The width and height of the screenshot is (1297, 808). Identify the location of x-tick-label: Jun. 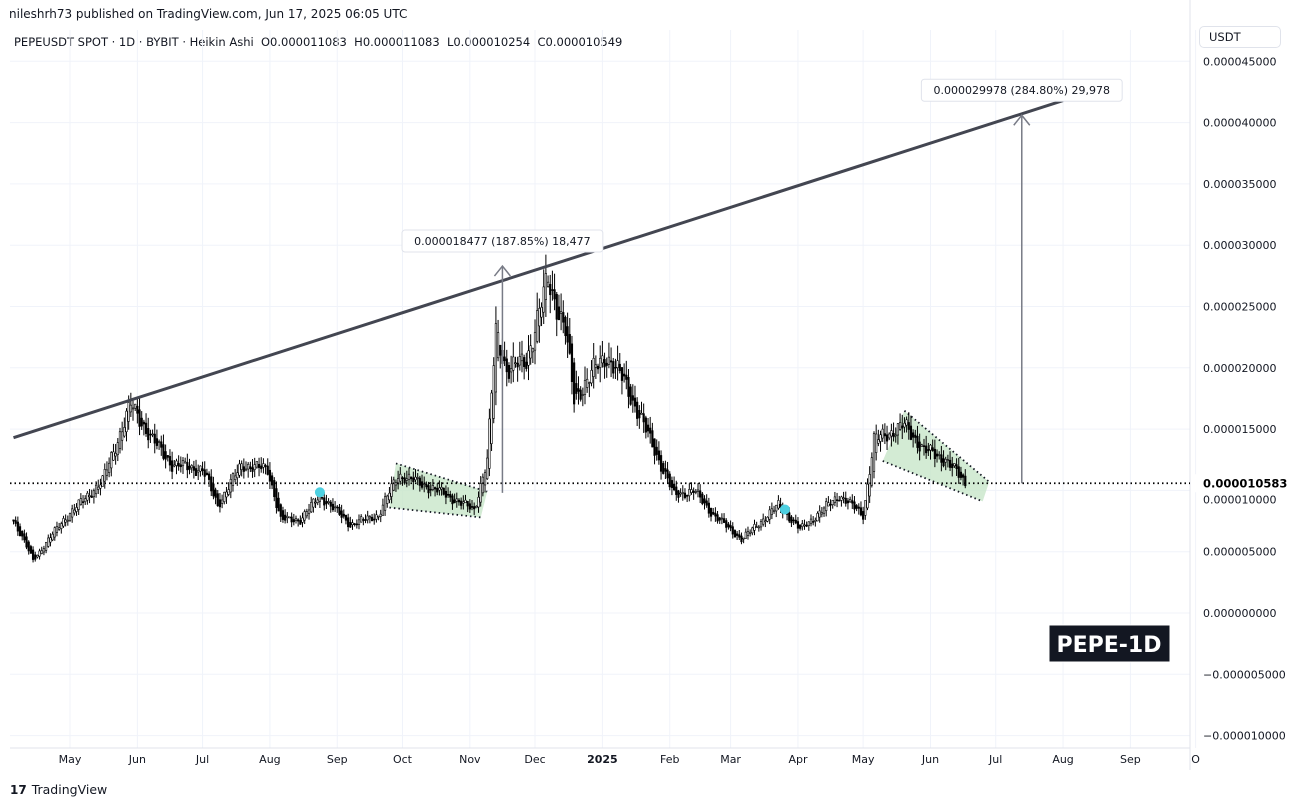
(930, 759).